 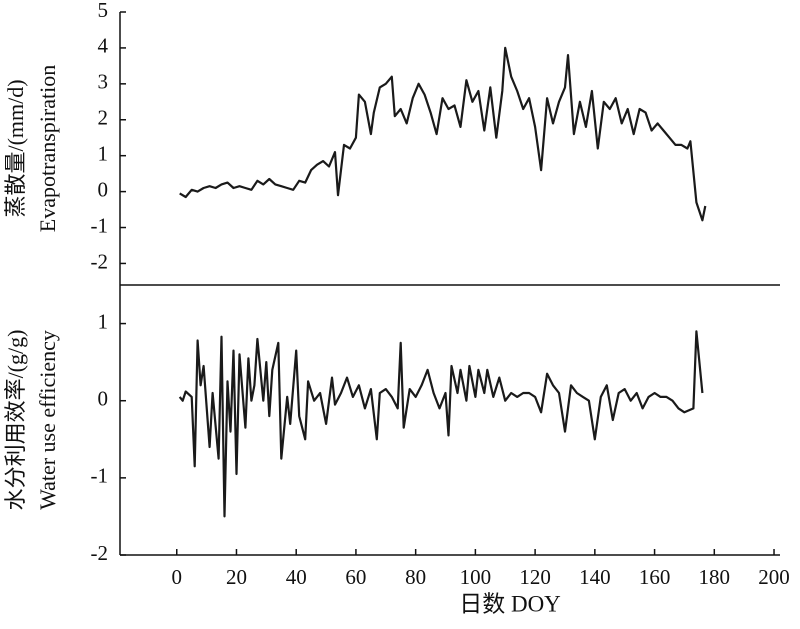 I want to click on x-tick-label: 20, so click(x=236, y=577).